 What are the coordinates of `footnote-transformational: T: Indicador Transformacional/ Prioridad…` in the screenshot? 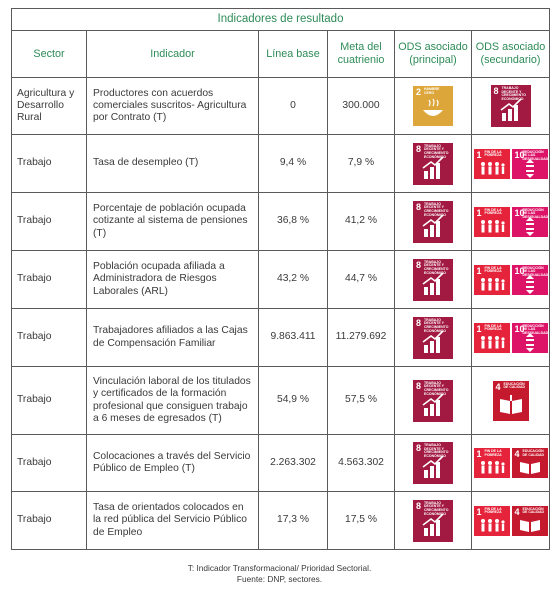 It's located at (279, 568).